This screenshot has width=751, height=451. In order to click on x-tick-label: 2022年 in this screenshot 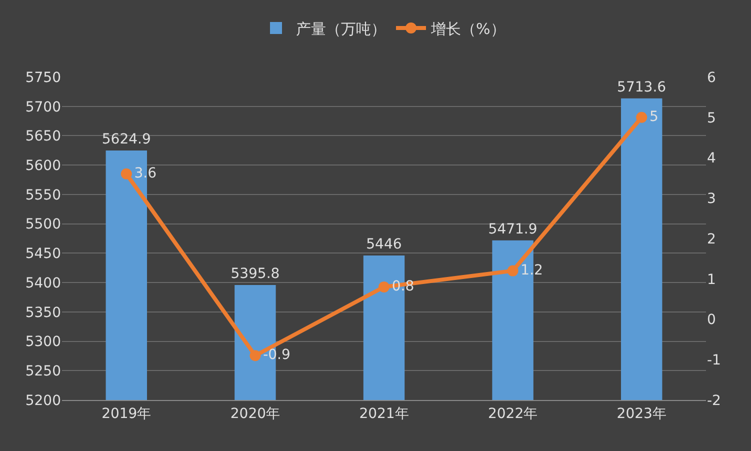, I will do `click(513, 414)`.